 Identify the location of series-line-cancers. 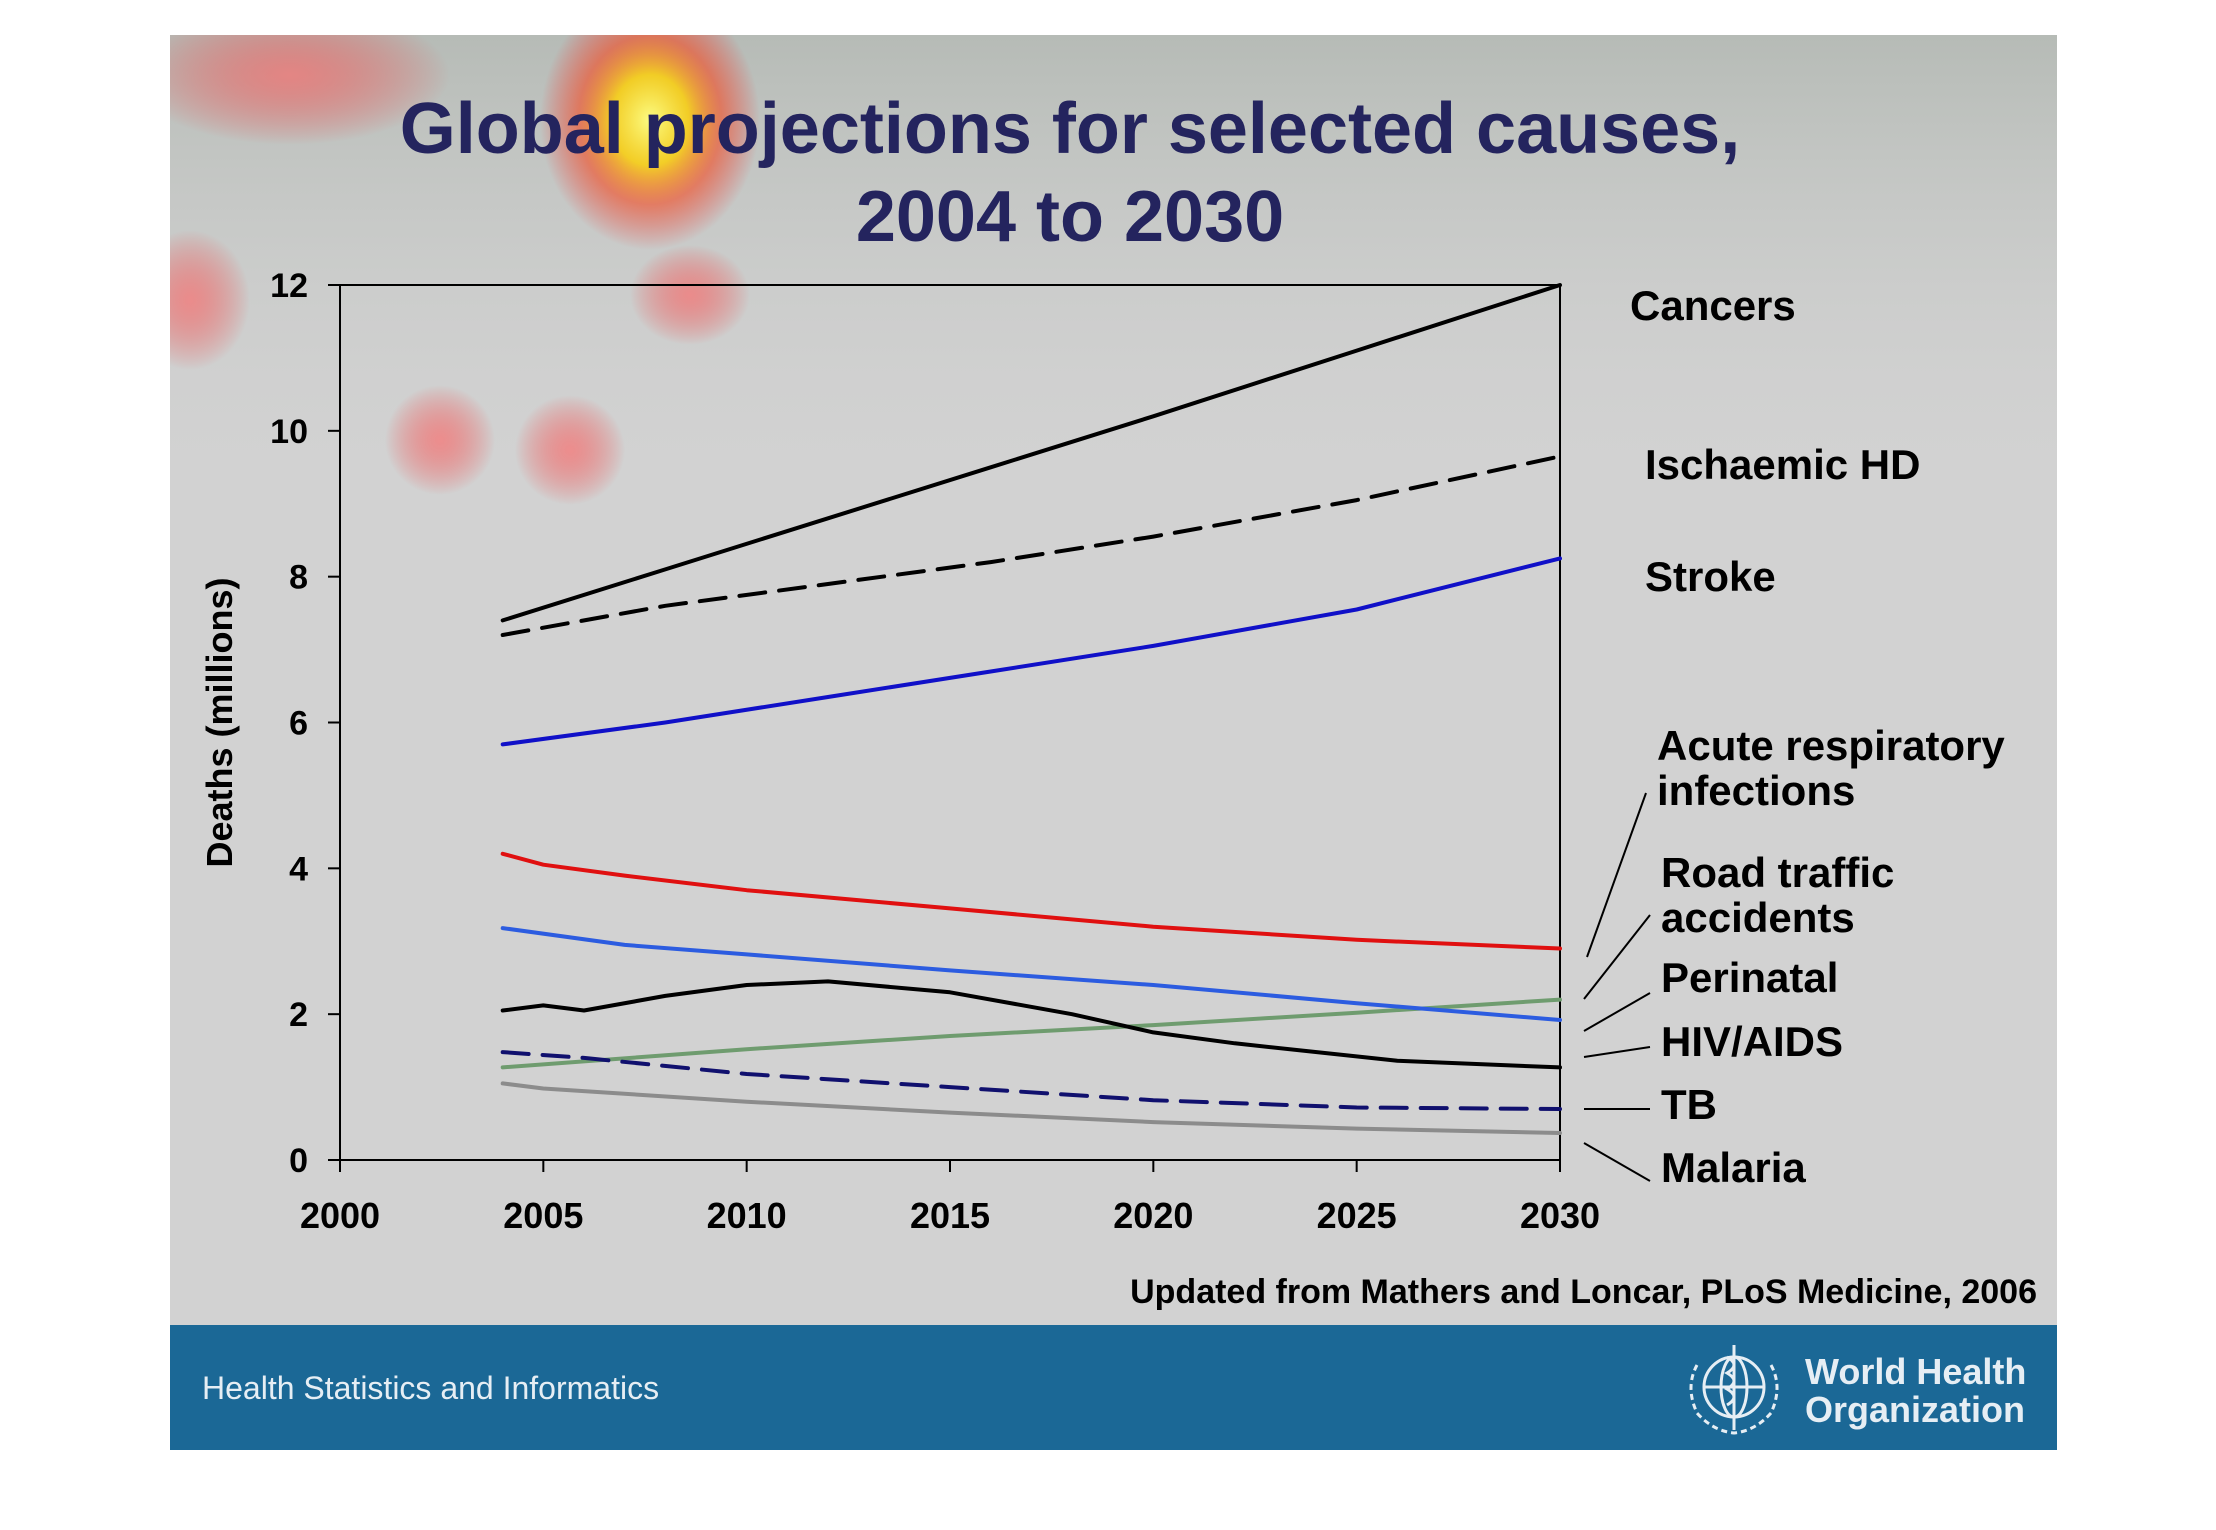
(1031, 453).